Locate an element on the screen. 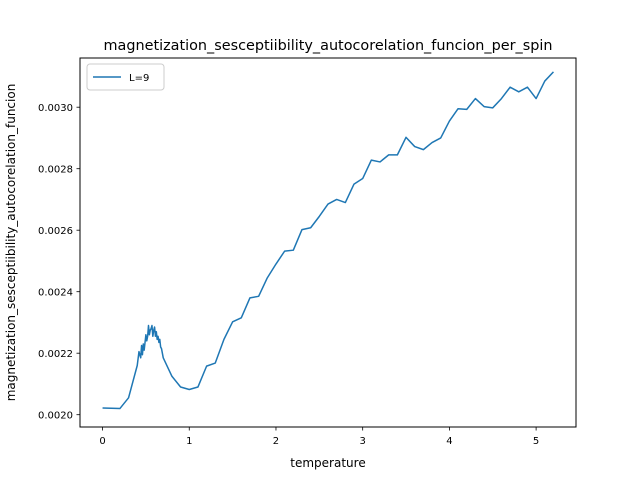 The width and height of the screenshot is (640, 480). y-tick-label: 0.0028 is located at coordinates (55, 169).